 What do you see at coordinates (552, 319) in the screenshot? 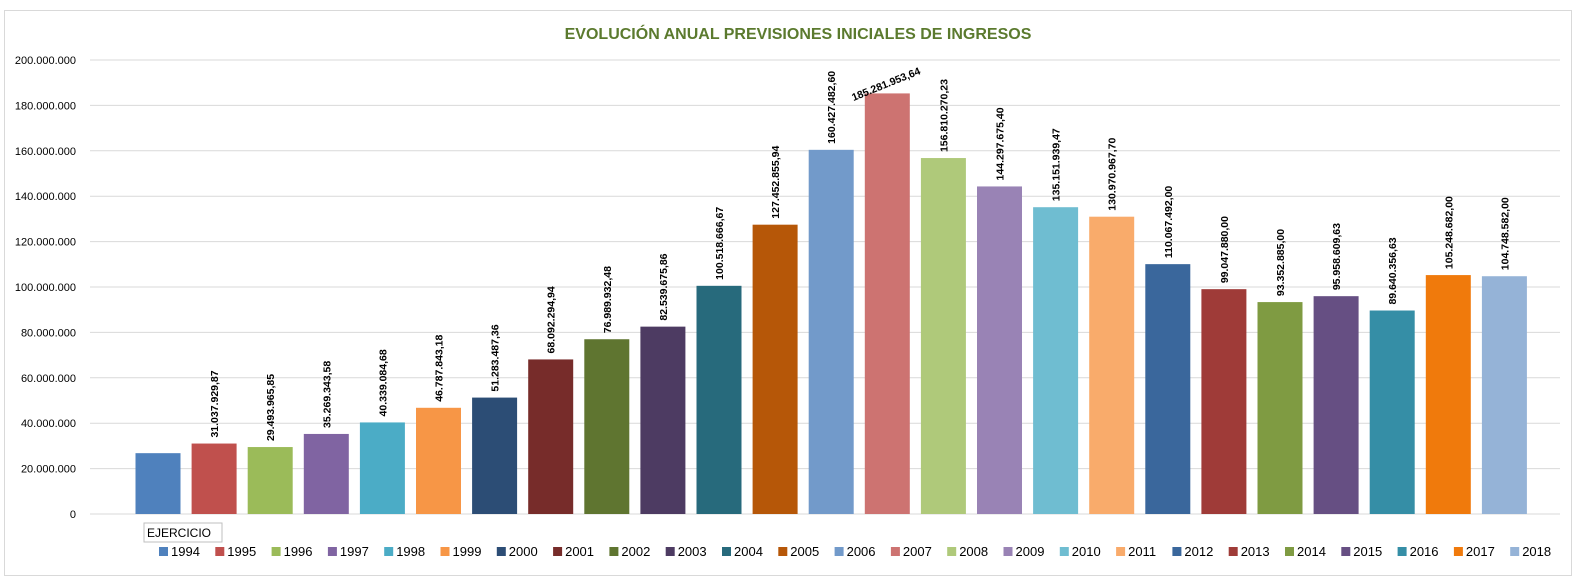
I see `data-label-2001: 68.092.294,94` at bounding box center [552, 319].